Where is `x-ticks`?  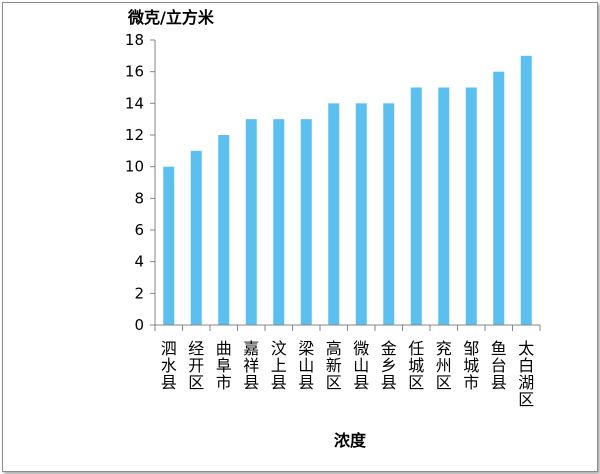
x-ticks is located at coordinates (347, 328).